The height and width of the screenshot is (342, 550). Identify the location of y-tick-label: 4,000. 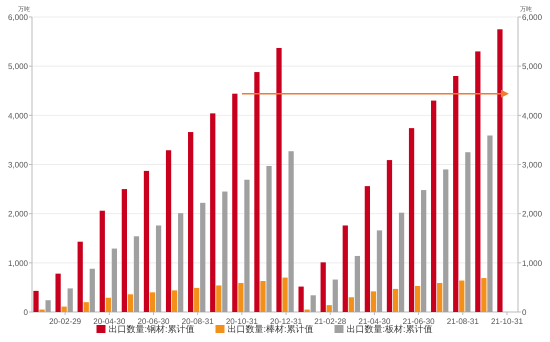
(18, 115).